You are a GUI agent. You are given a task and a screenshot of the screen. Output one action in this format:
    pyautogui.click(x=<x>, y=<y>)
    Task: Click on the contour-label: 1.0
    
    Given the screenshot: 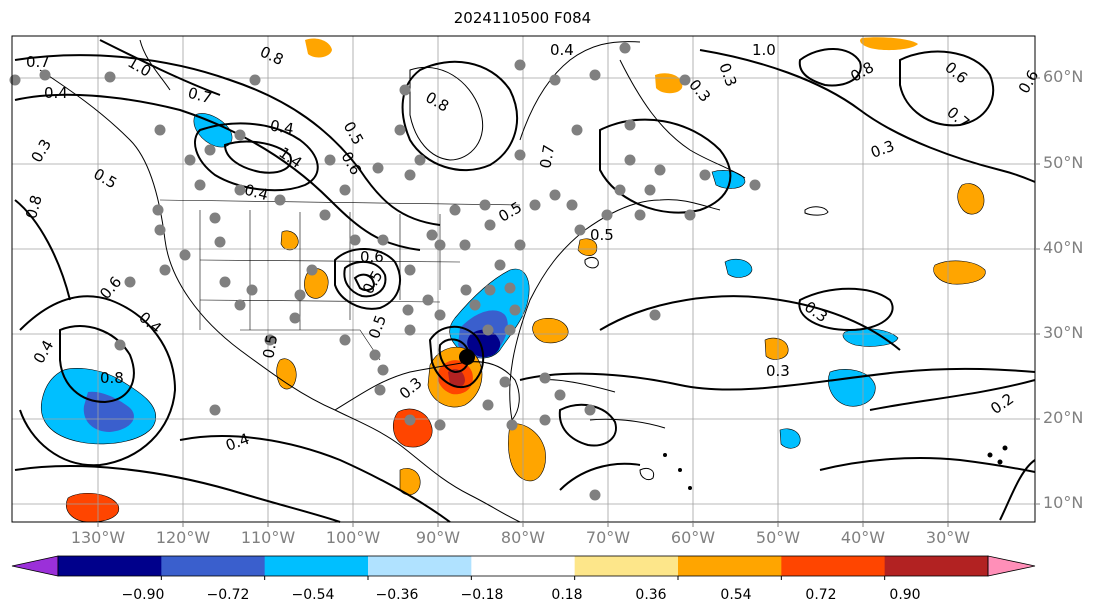 What is the action you would take?
    pyautogui.click(x=764, y=50)
    